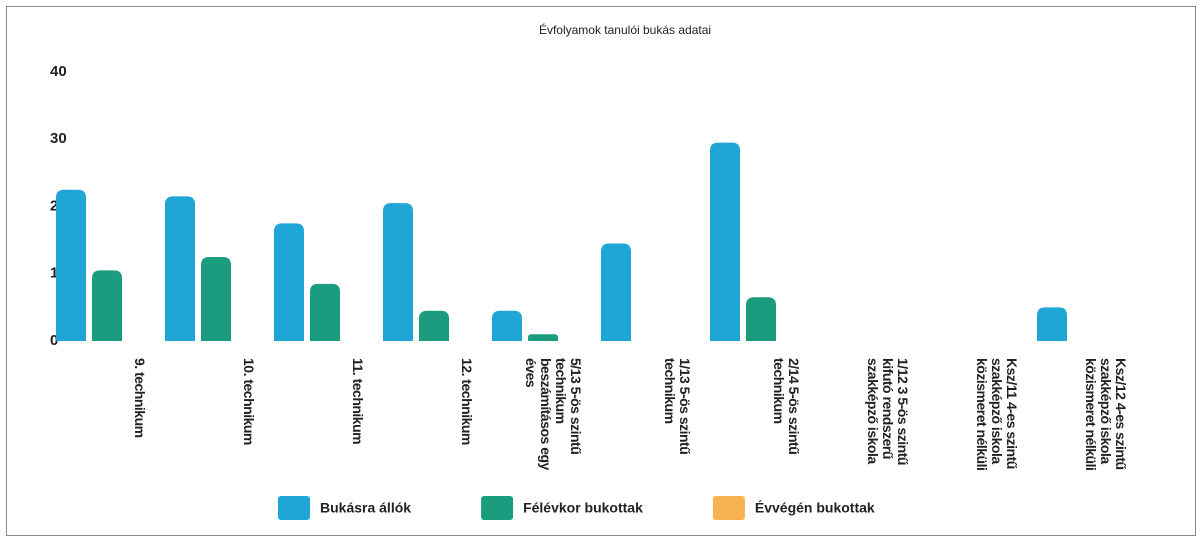 The height and width of the screenshot is (546, 1204). Describe the element at coordinates (358, 401) in the screenshot. I see `x-tick-label: 11. technikum` at that location.